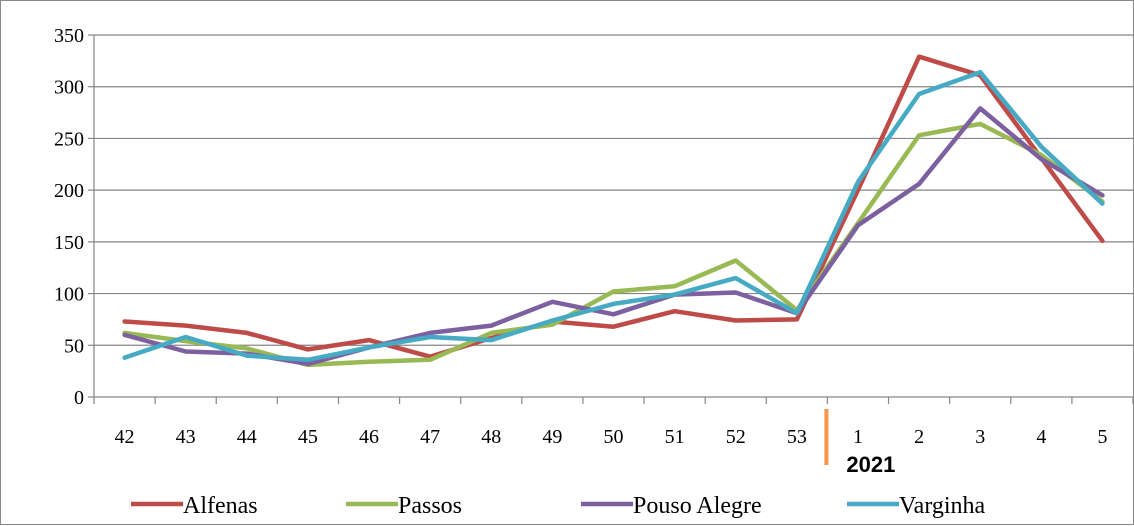  I want to click on x-tick-label: 3, so click(980, 437).